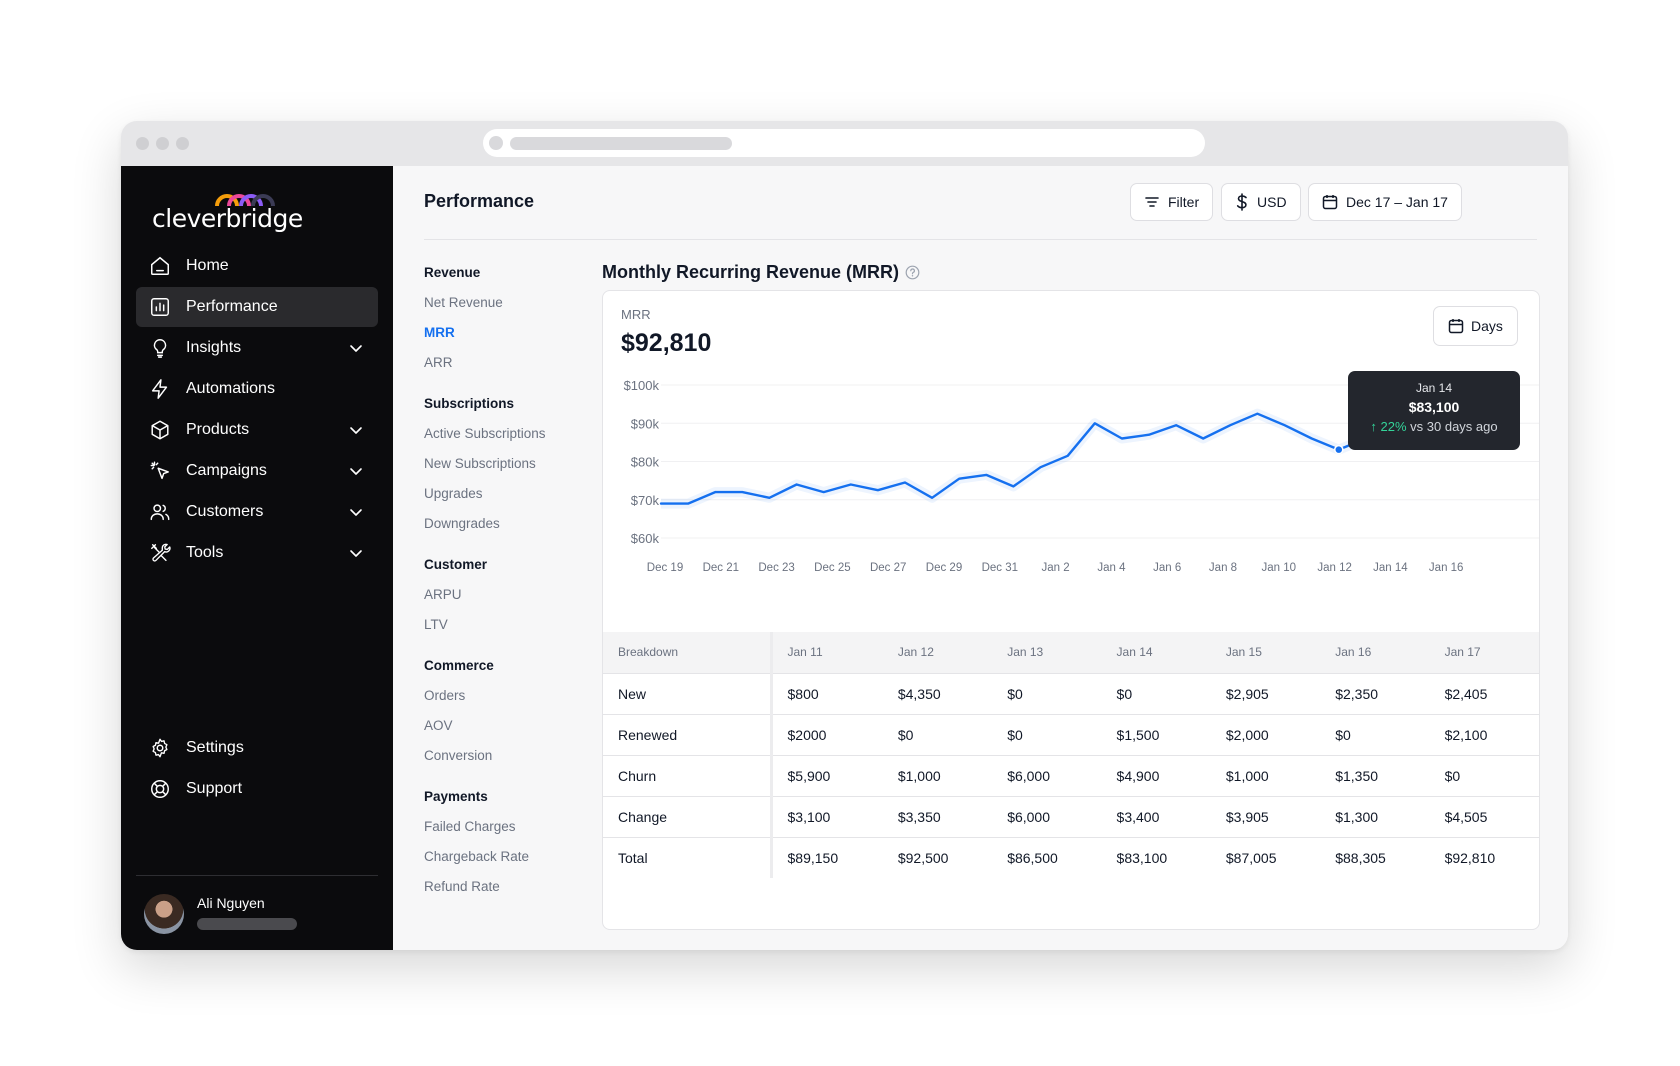 This screenshot has width=1680, height=1066. What do you see at coordinates (257, 430) in the screenshot?
I see `sidebar-item-products: Products` at bounding box center [257, 430].